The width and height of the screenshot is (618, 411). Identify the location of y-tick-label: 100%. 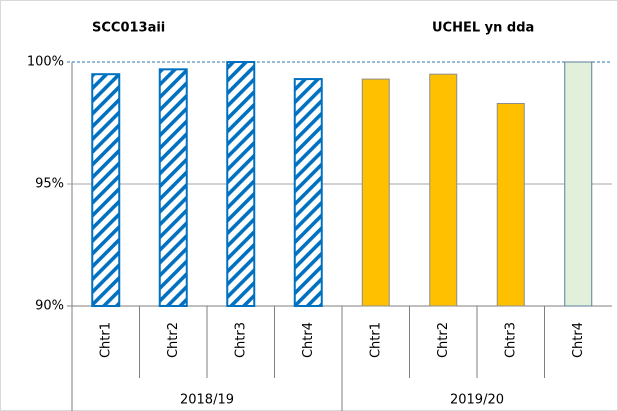
(45, 62).